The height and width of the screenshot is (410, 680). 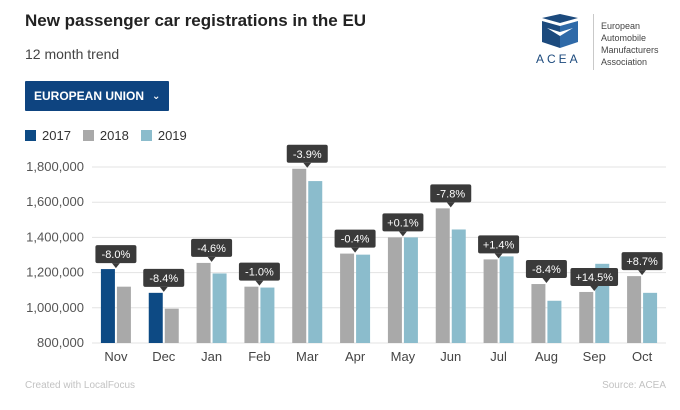 I want to click on x-tick-label: Oct, so click(x=642, y=356).